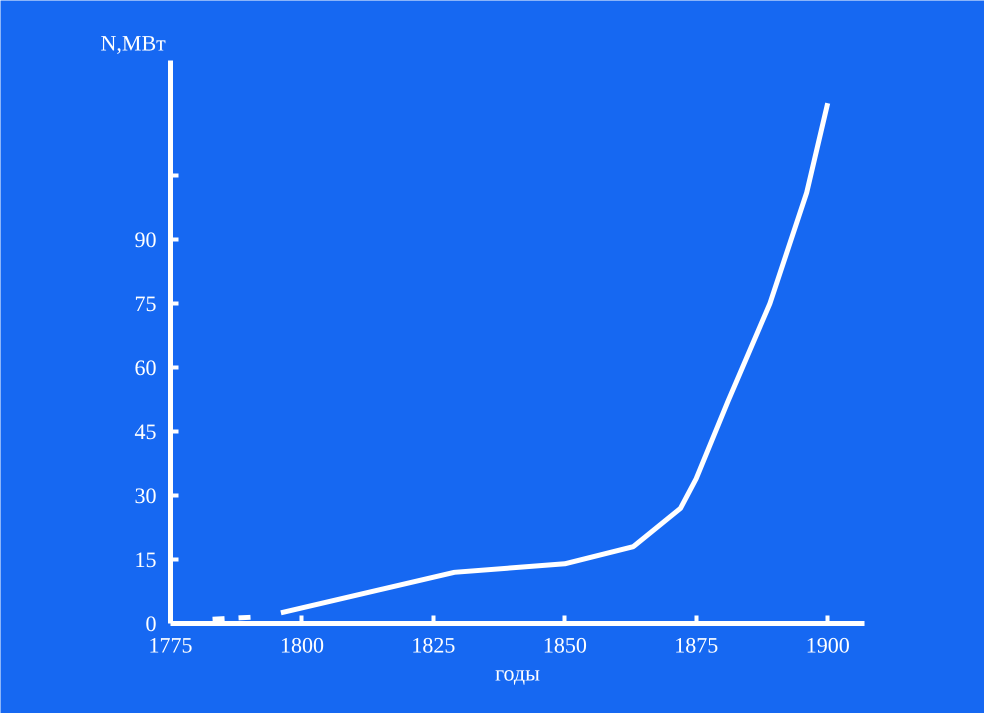 This screenshot has width=984, height=713. I want to click on y-tick-label: 75, so click(145, 303).